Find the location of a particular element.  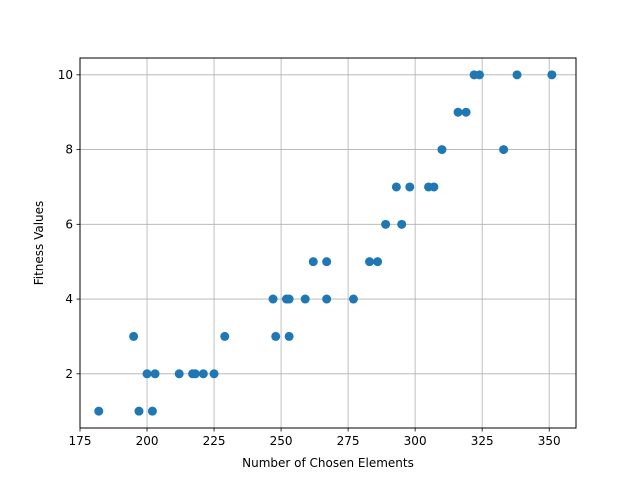

y-axis-label: Fitness Values is located at coordinates (39, 243).